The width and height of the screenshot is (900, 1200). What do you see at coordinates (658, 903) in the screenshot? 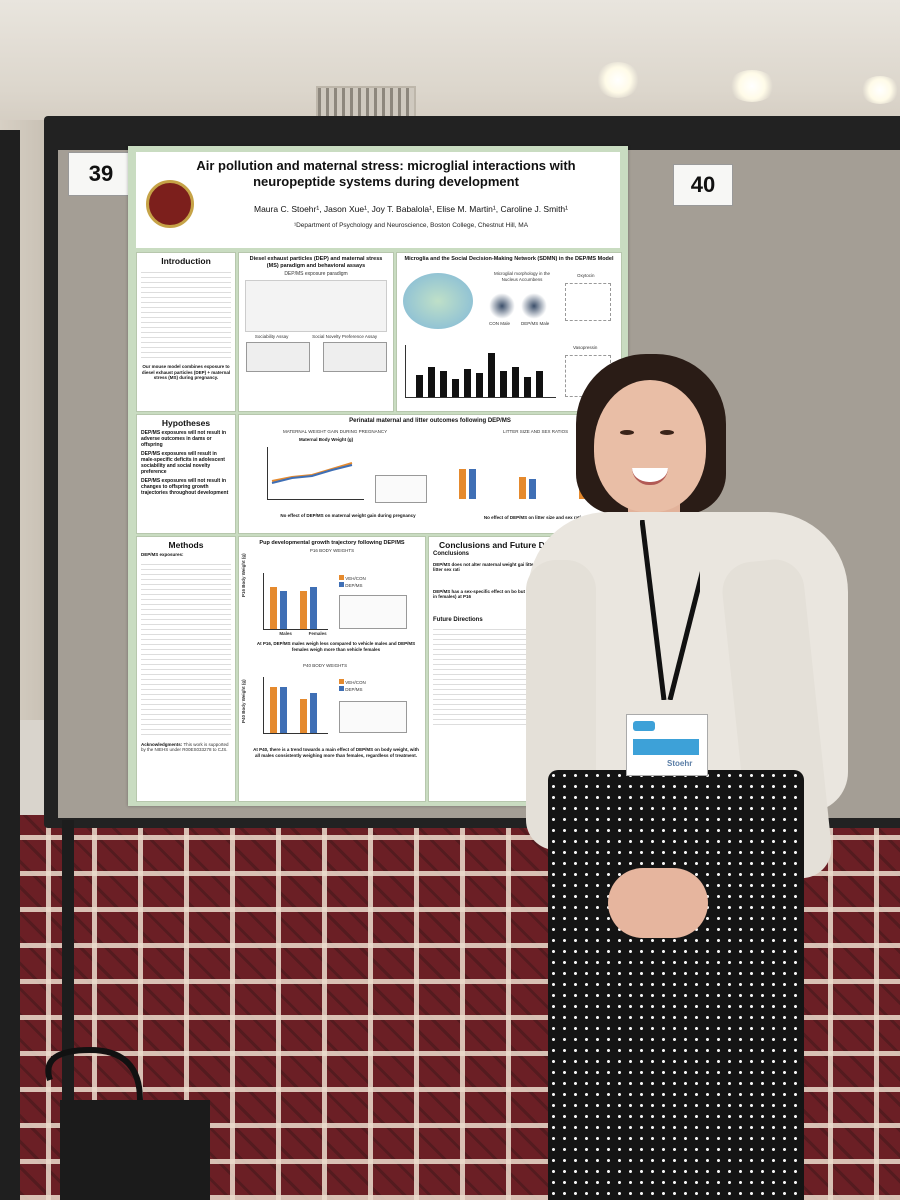
I see `clasped-hands` at bounding box center [658, 903].